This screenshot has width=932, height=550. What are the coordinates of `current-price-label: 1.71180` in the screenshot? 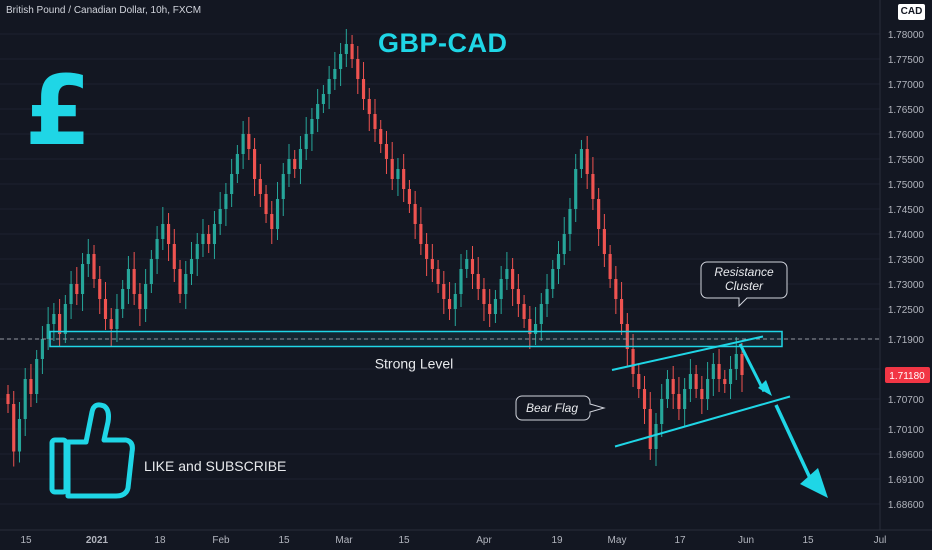 It's located at (907, 376).